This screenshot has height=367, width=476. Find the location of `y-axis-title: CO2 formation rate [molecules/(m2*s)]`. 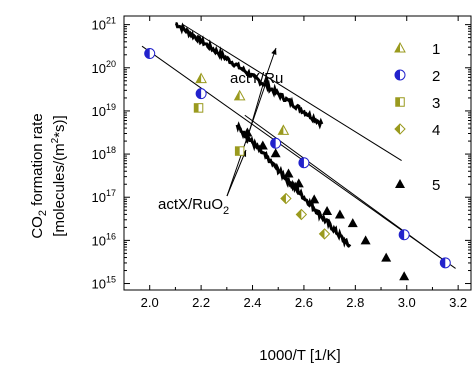

y-axis-title: CO2 formation rate [molecules/(m2*s)] is located at coordinates (48, 175).